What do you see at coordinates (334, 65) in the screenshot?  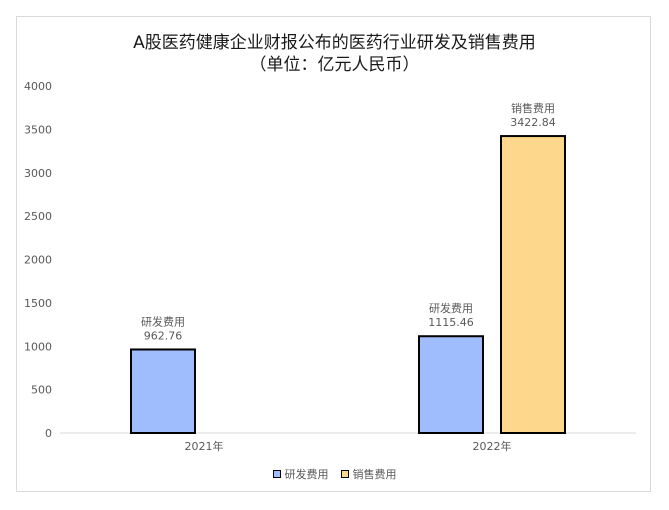 I see `chart-subtitle: （单位：亿元人民币）` at bounding box center [334, 65].